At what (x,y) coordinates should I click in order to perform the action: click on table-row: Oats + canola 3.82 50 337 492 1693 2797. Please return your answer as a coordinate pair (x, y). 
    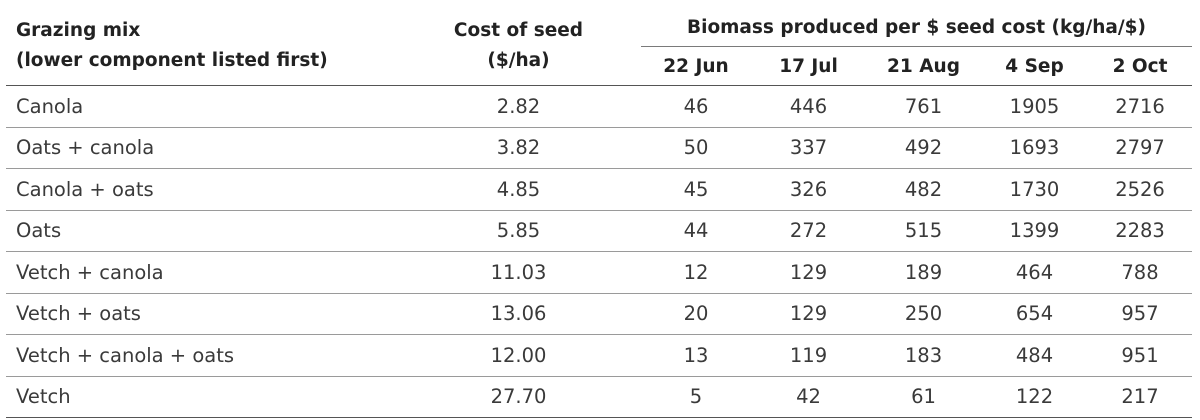
    Looking at the image, I should click on (599, 148).